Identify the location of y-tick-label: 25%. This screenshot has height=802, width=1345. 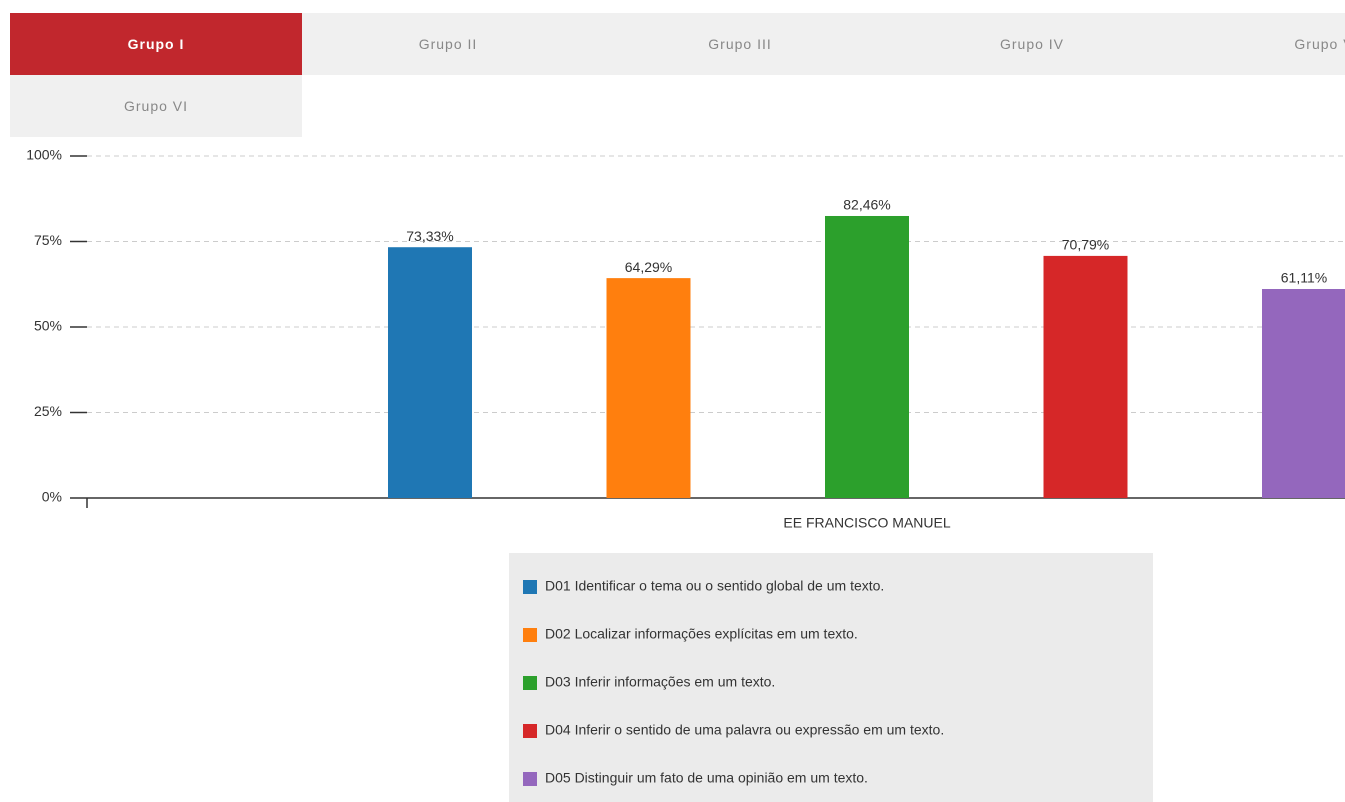
(48, 411).